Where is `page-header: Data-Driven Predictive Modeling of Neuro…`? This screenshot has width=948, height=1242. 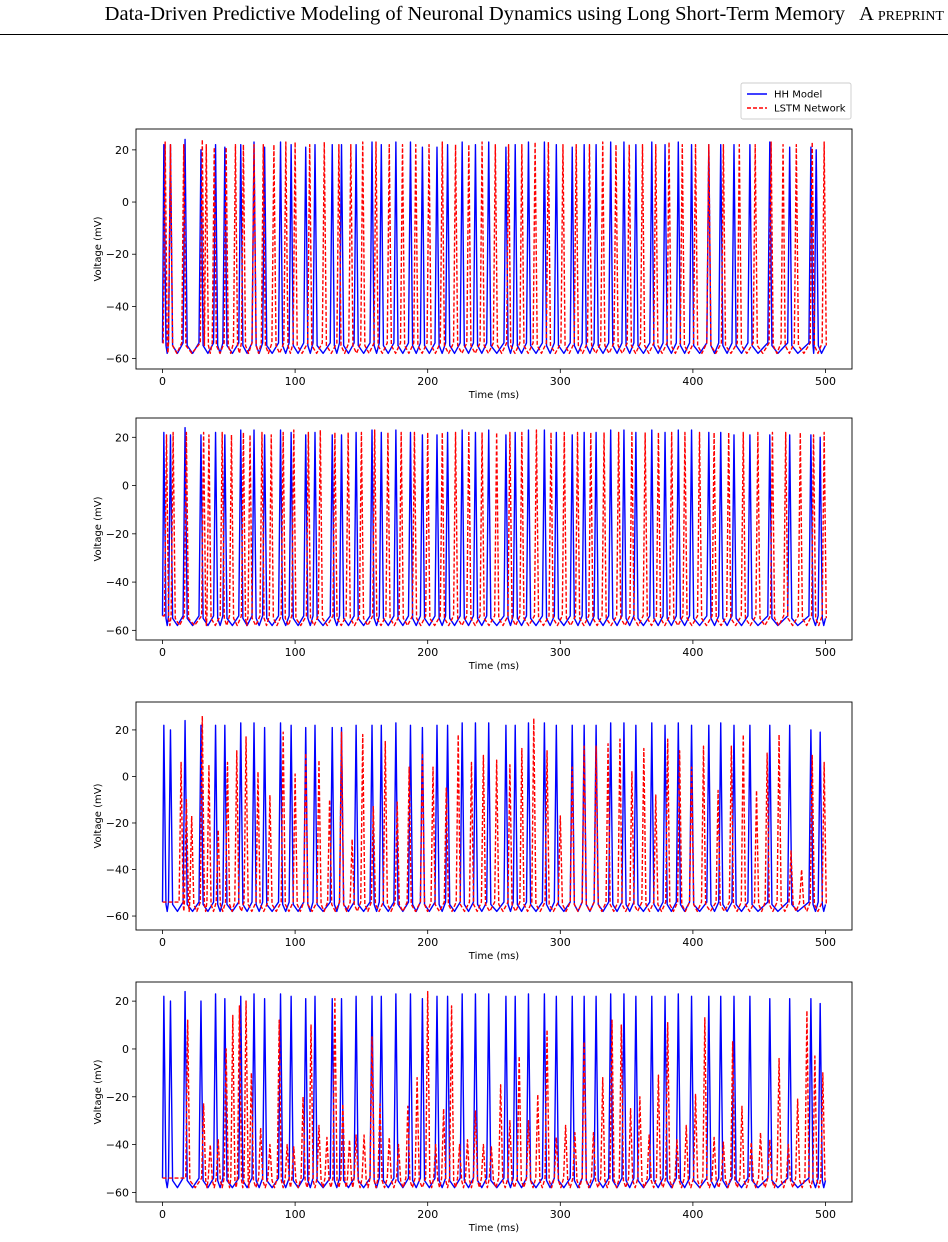
page-header: Data-Driven Predictive Modeling of Neuro… is located at coordinates (474, 17).